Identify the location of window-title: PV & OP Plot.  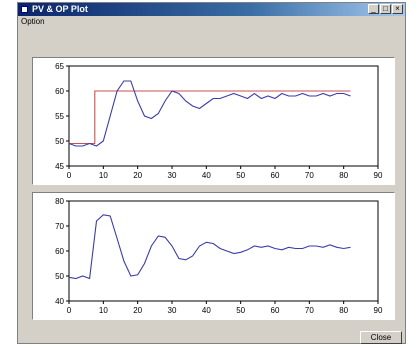
(60, 9).